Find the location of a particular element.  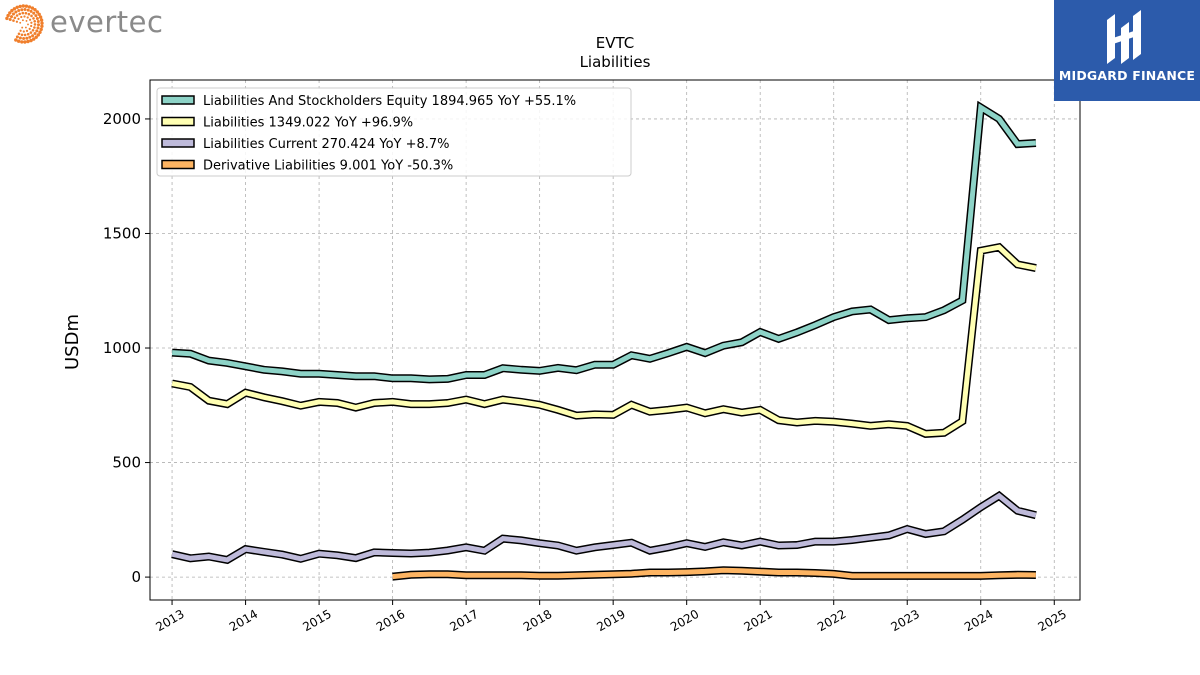

legend-entry: Liabilities Current 270.424 YoY +8.7% is located at coordinates (326, 144).